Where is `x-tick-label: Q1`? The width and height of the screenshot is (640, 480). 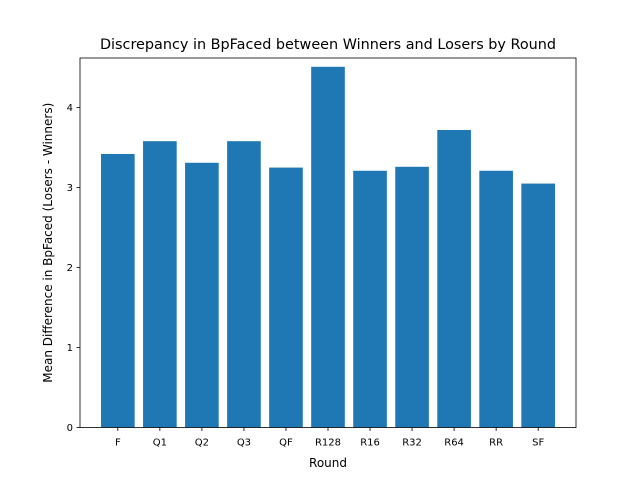 x-tick-label: Q1 is located at coordinates (160, 443).